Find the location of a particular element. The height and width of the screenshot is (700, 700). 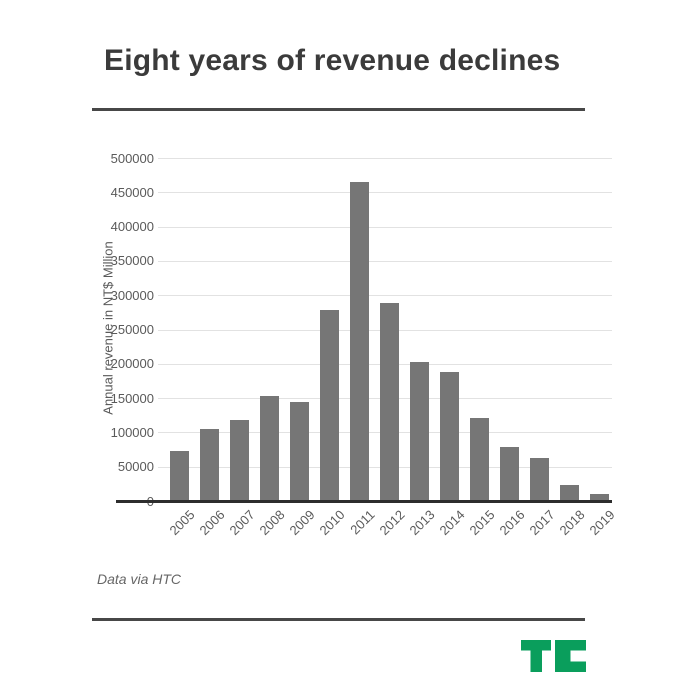

bar-2012 is located at coordinates (389, 401).